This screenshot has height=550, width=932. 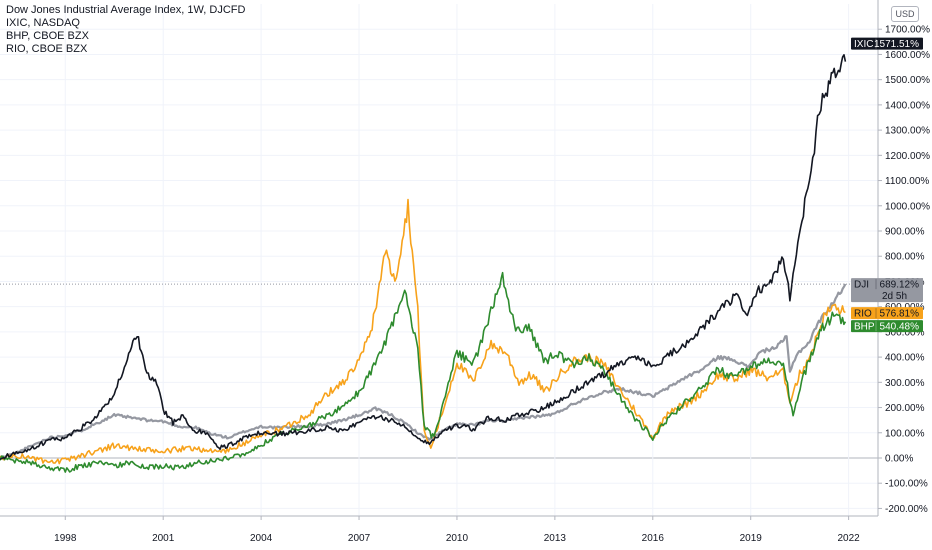 I want to click on price-label-symbol: IXIC, so click(x=863, y=44).